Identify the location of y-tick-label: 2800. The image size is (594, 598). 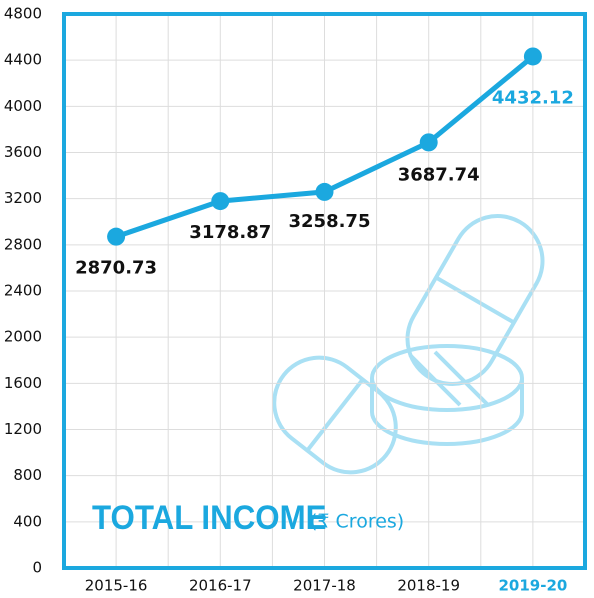
(23, 244).